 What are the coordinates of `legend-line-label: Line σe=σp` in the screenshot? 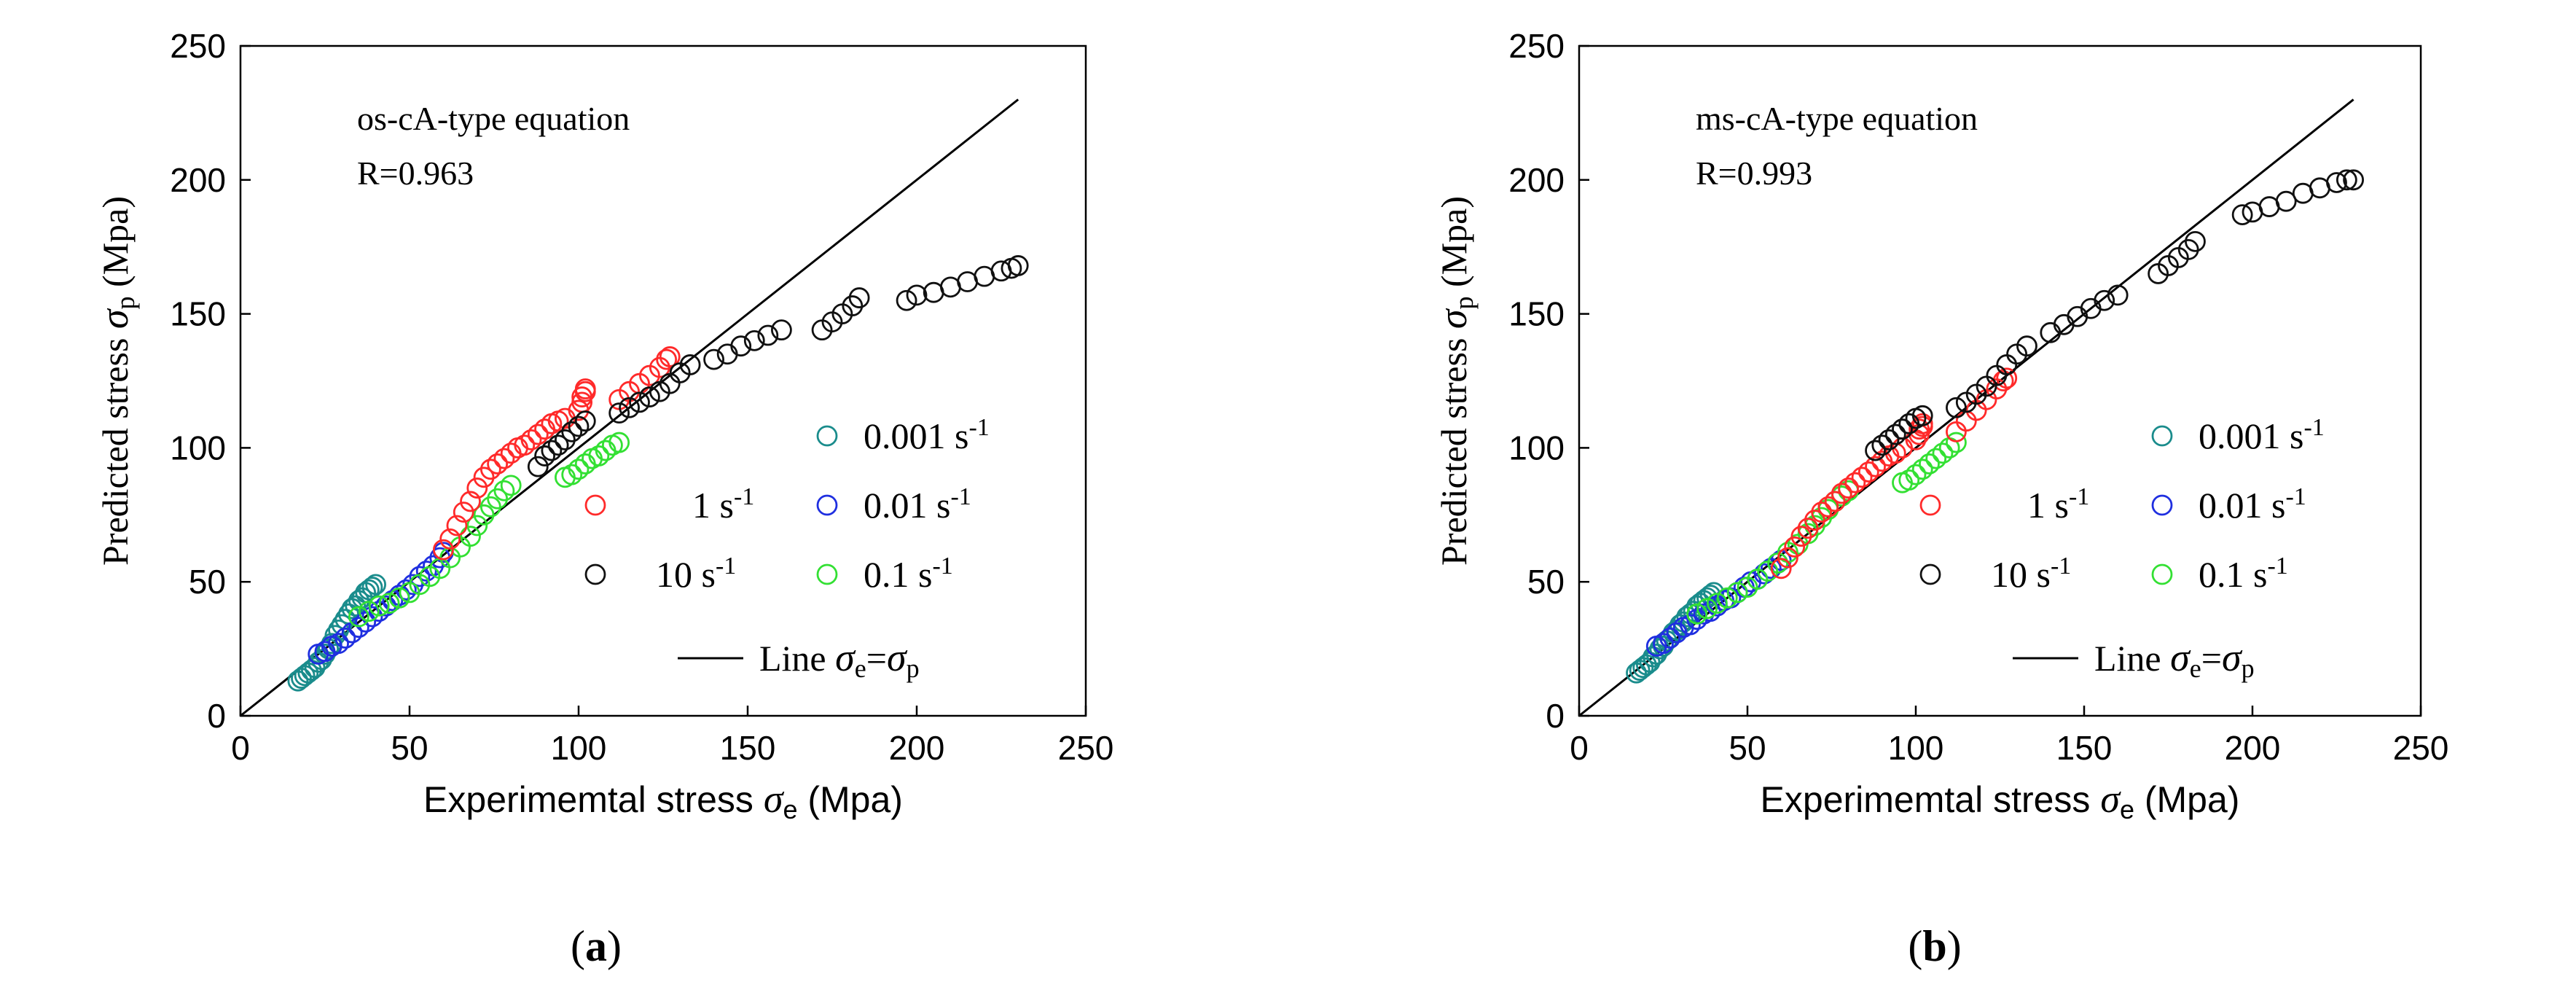 It's located at (2174, 659).